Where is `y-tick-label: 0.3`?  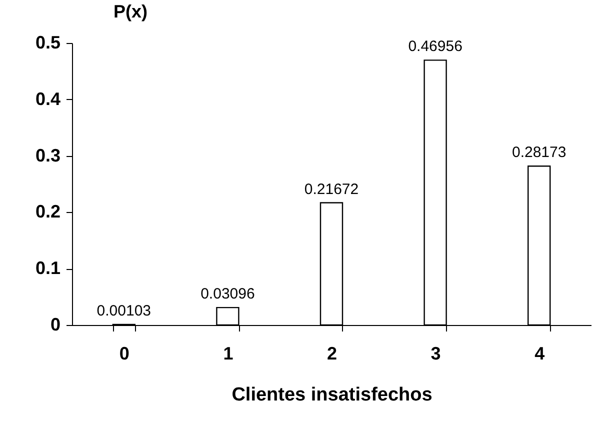
y-tick-label: 0.3 is located at coordinates (47, 155).